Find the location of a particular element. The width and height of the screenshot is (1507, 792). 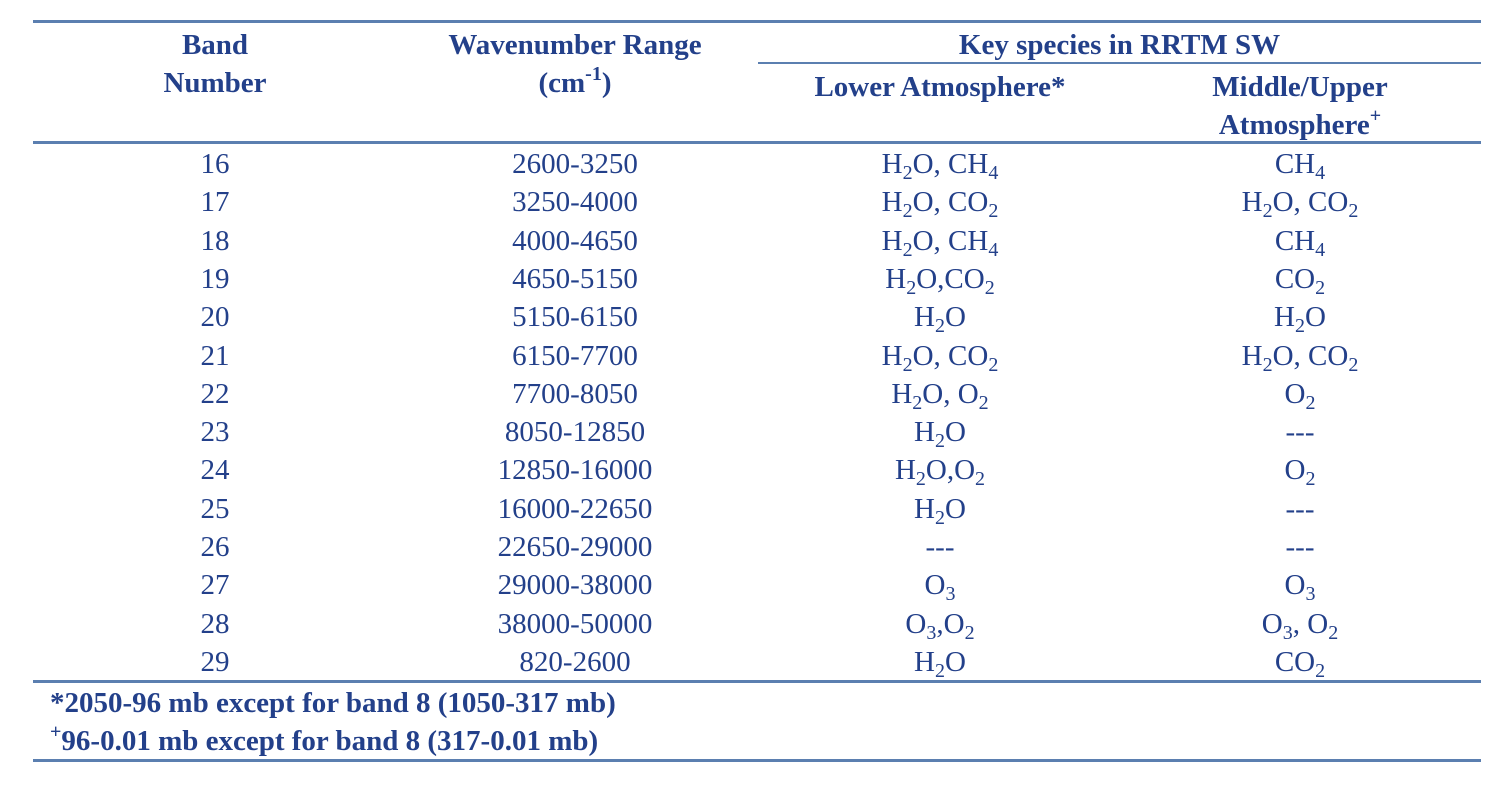

lower-atmosphere-species: H2O,CO2 is located at coordinates (940, 281).